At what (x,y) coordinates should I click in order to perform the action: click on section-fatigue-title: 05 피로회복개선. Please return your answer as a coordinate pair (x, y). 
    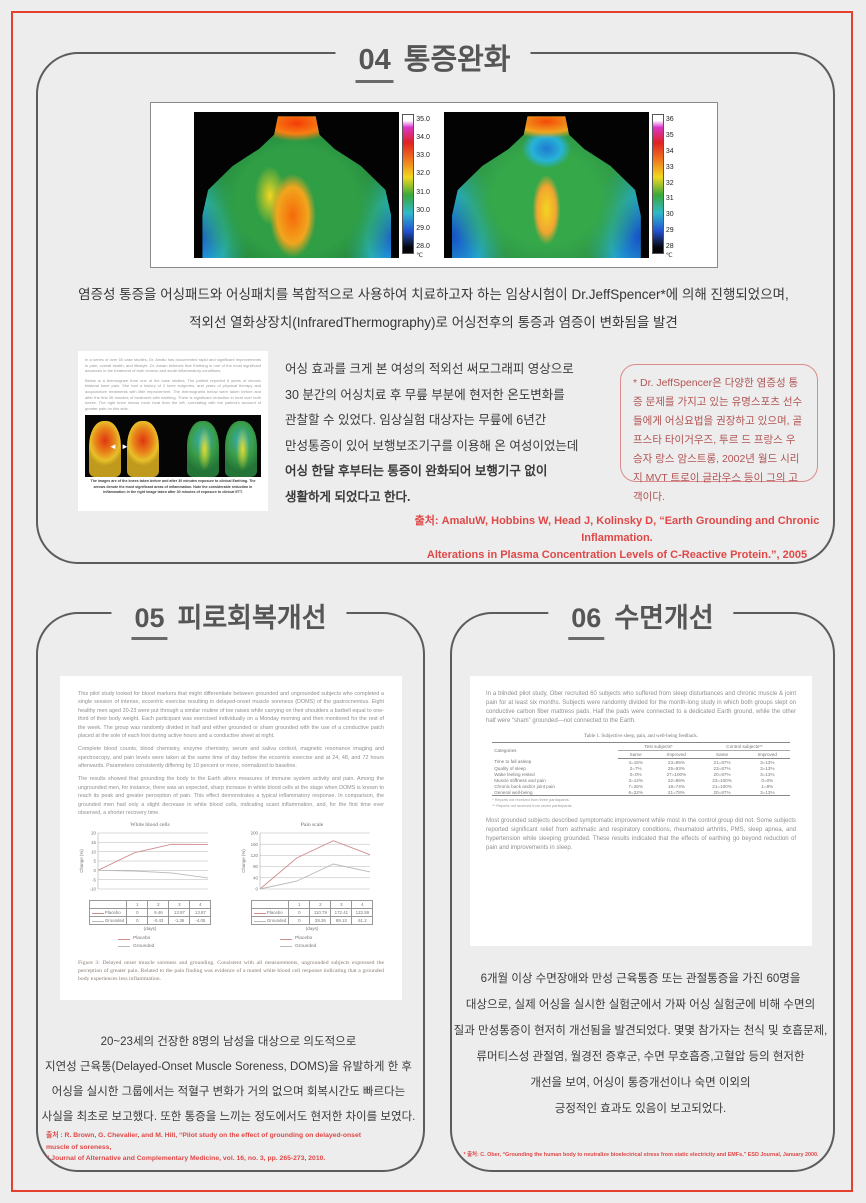
    Looking at the image, I should click on (229, 618).